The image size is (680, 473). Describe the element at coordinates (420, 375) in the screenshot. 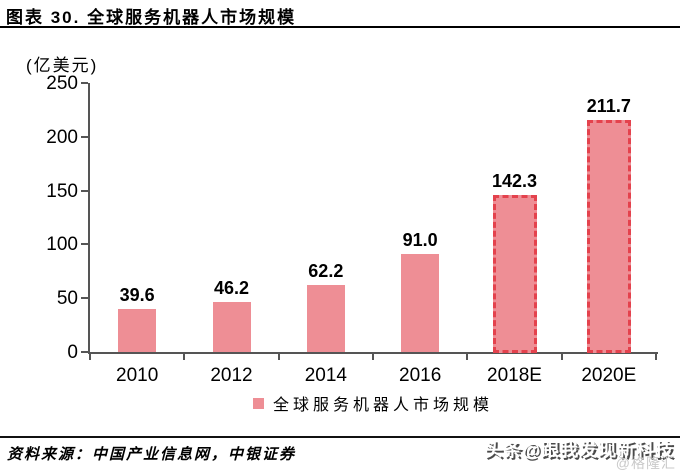

I see `x-axis-category-label: 2016` at that location.